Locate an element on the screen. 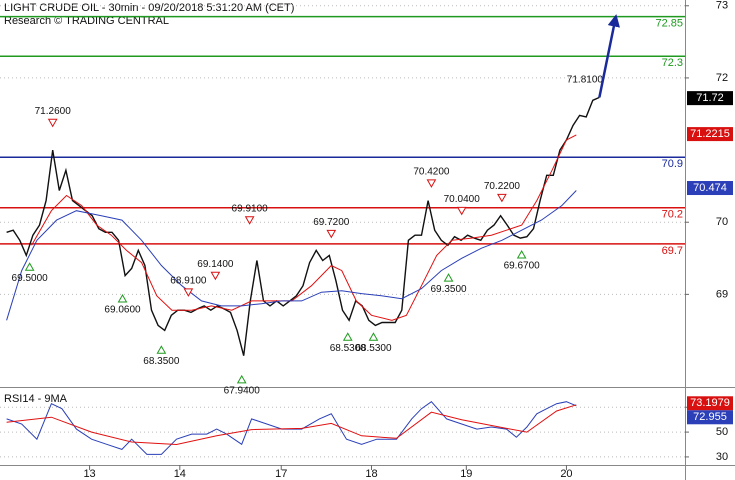 The width and height of the screenshot is (735, 480). pivot-label: 69.1400 is located at coordinates (215, 264).